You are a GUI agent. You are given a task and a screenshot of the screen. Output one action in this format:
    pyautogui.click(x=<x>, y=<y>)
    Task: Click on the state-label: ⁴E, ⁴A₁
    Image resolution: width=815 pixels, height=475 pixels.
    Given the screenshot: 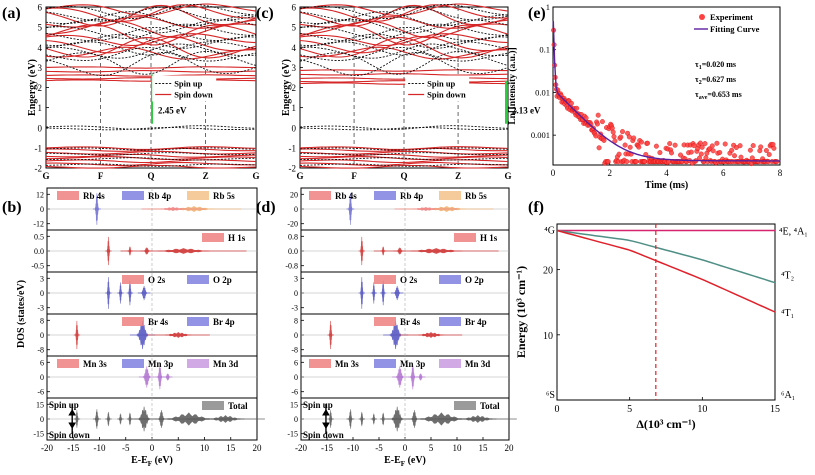 What is the action you would take?
    pyautogui.click(x=793, y=232)
    